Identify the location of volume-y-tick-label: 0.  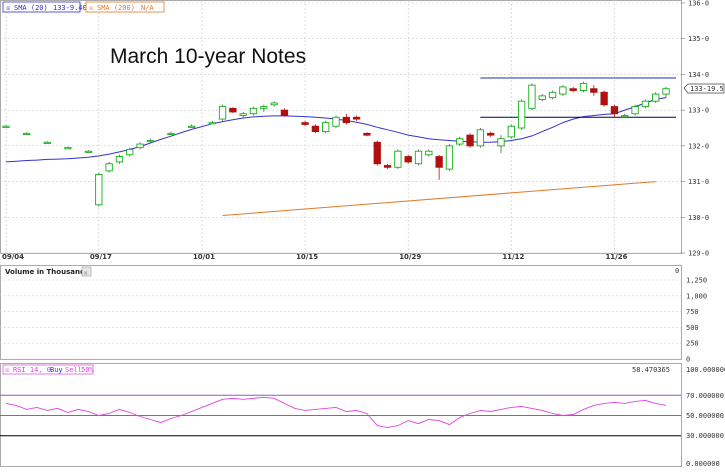
(688, 360).